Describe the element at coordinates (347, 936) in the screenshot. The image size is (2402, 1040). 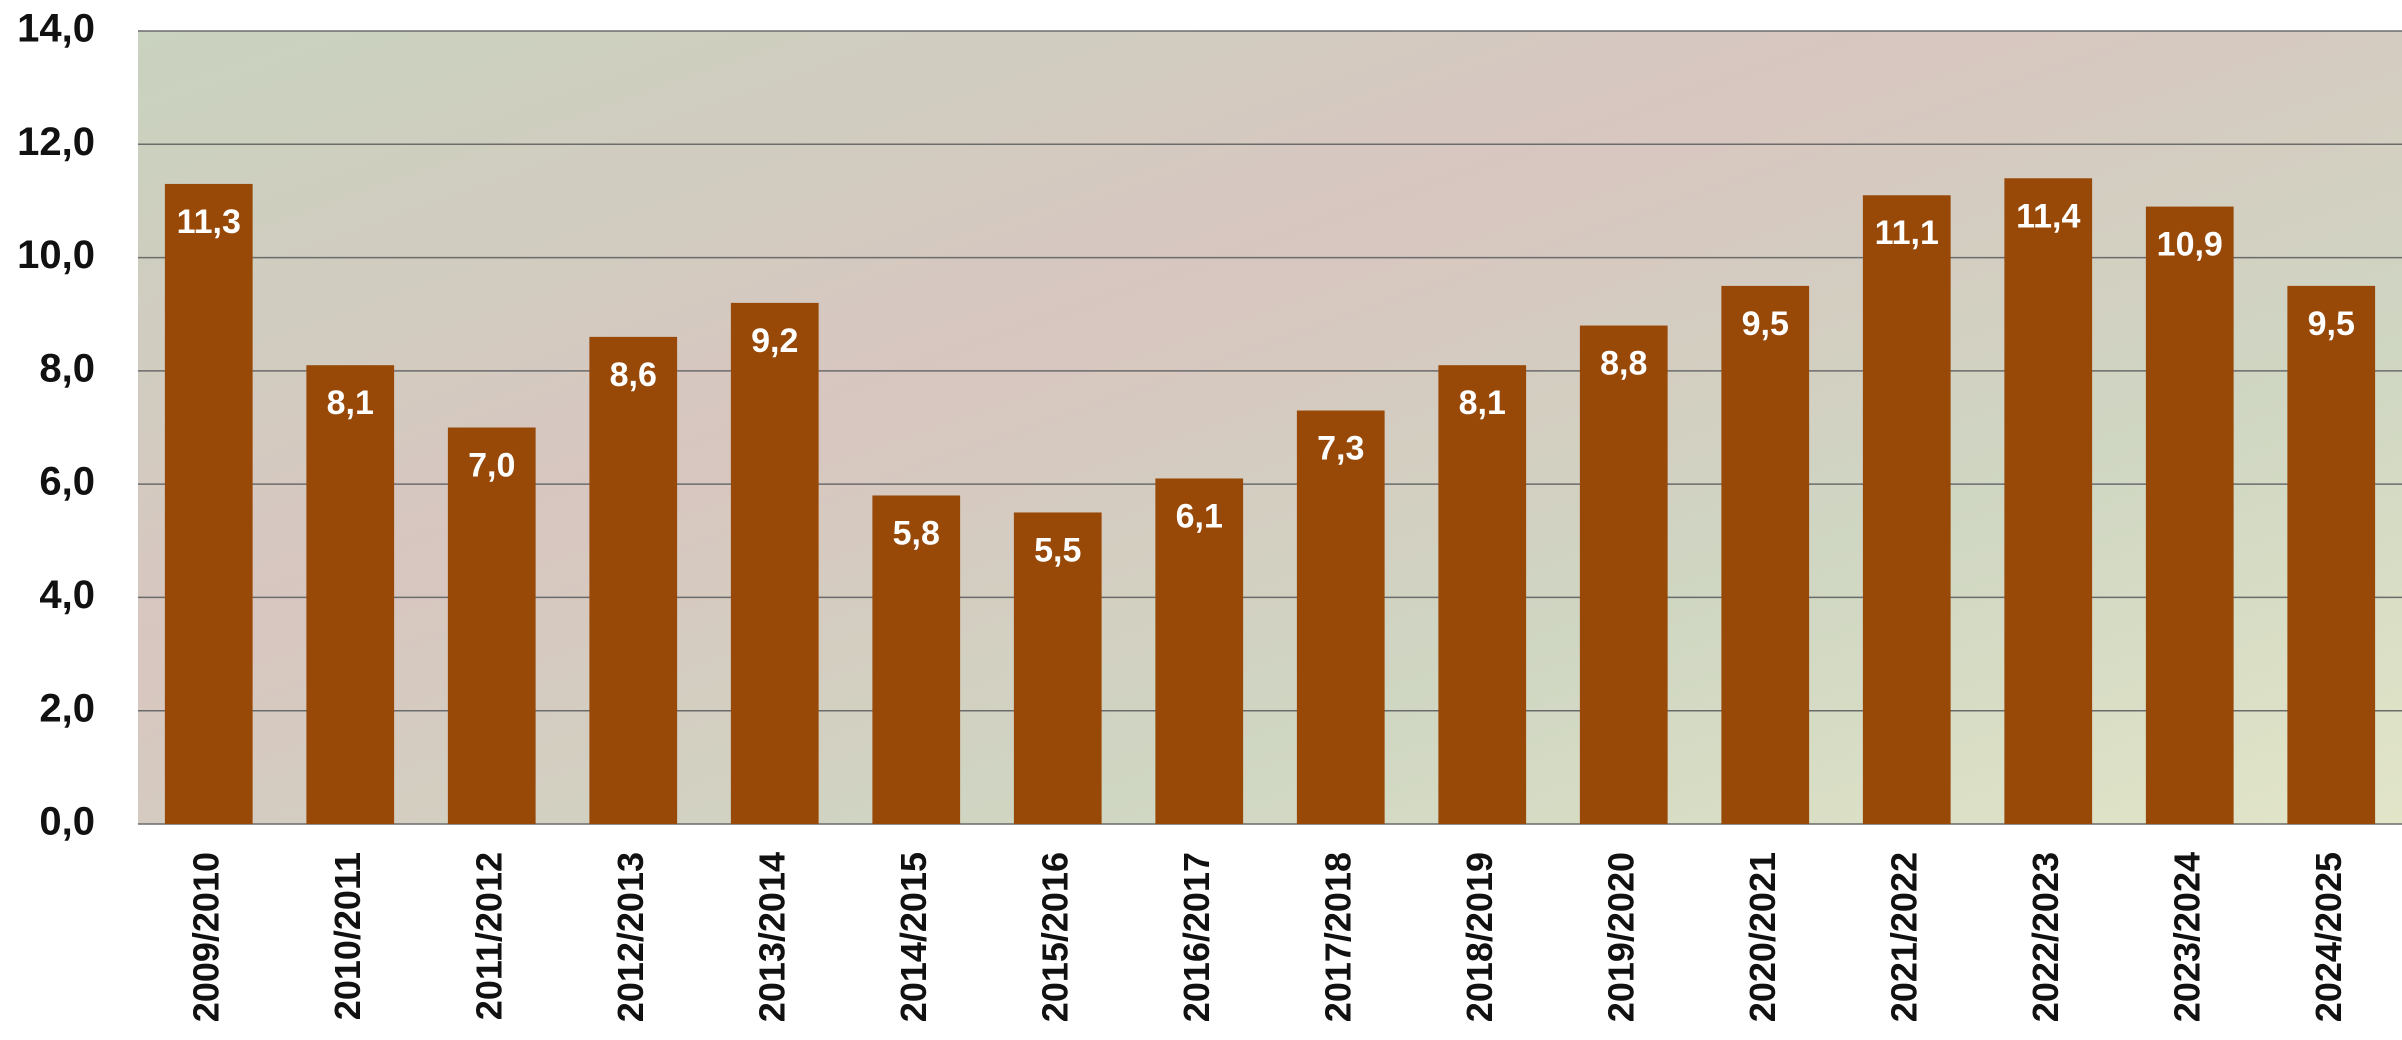
I see `x-tick-label: 2010/2011` at that location.